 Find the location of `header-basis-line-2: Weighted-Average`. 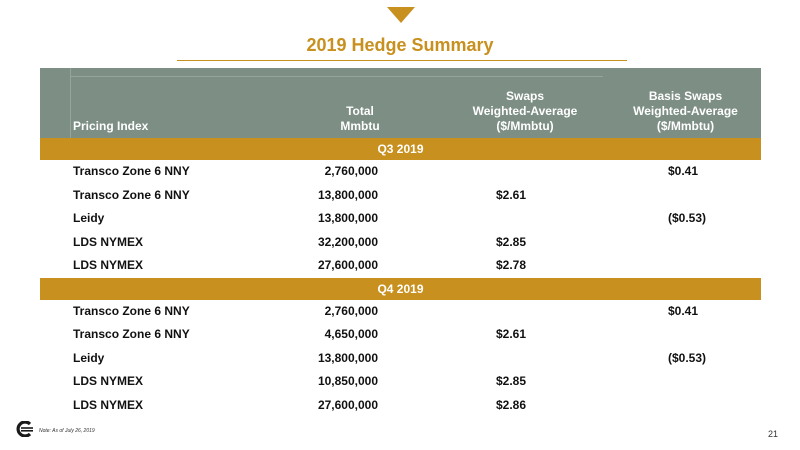

header-basis-line-2: Weighted-Average is located at coordinates (685, 111).